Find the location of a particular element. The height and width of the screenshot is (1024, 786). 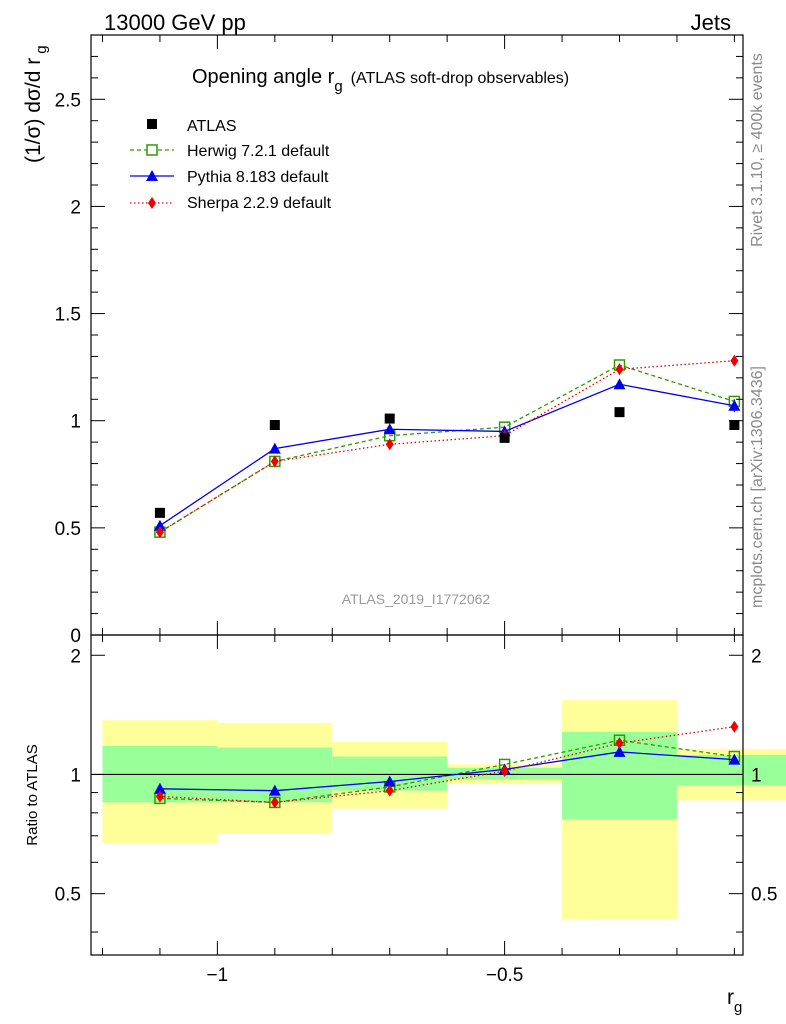

x-axis-label-sub: g is located at coordinates (738, 1007).